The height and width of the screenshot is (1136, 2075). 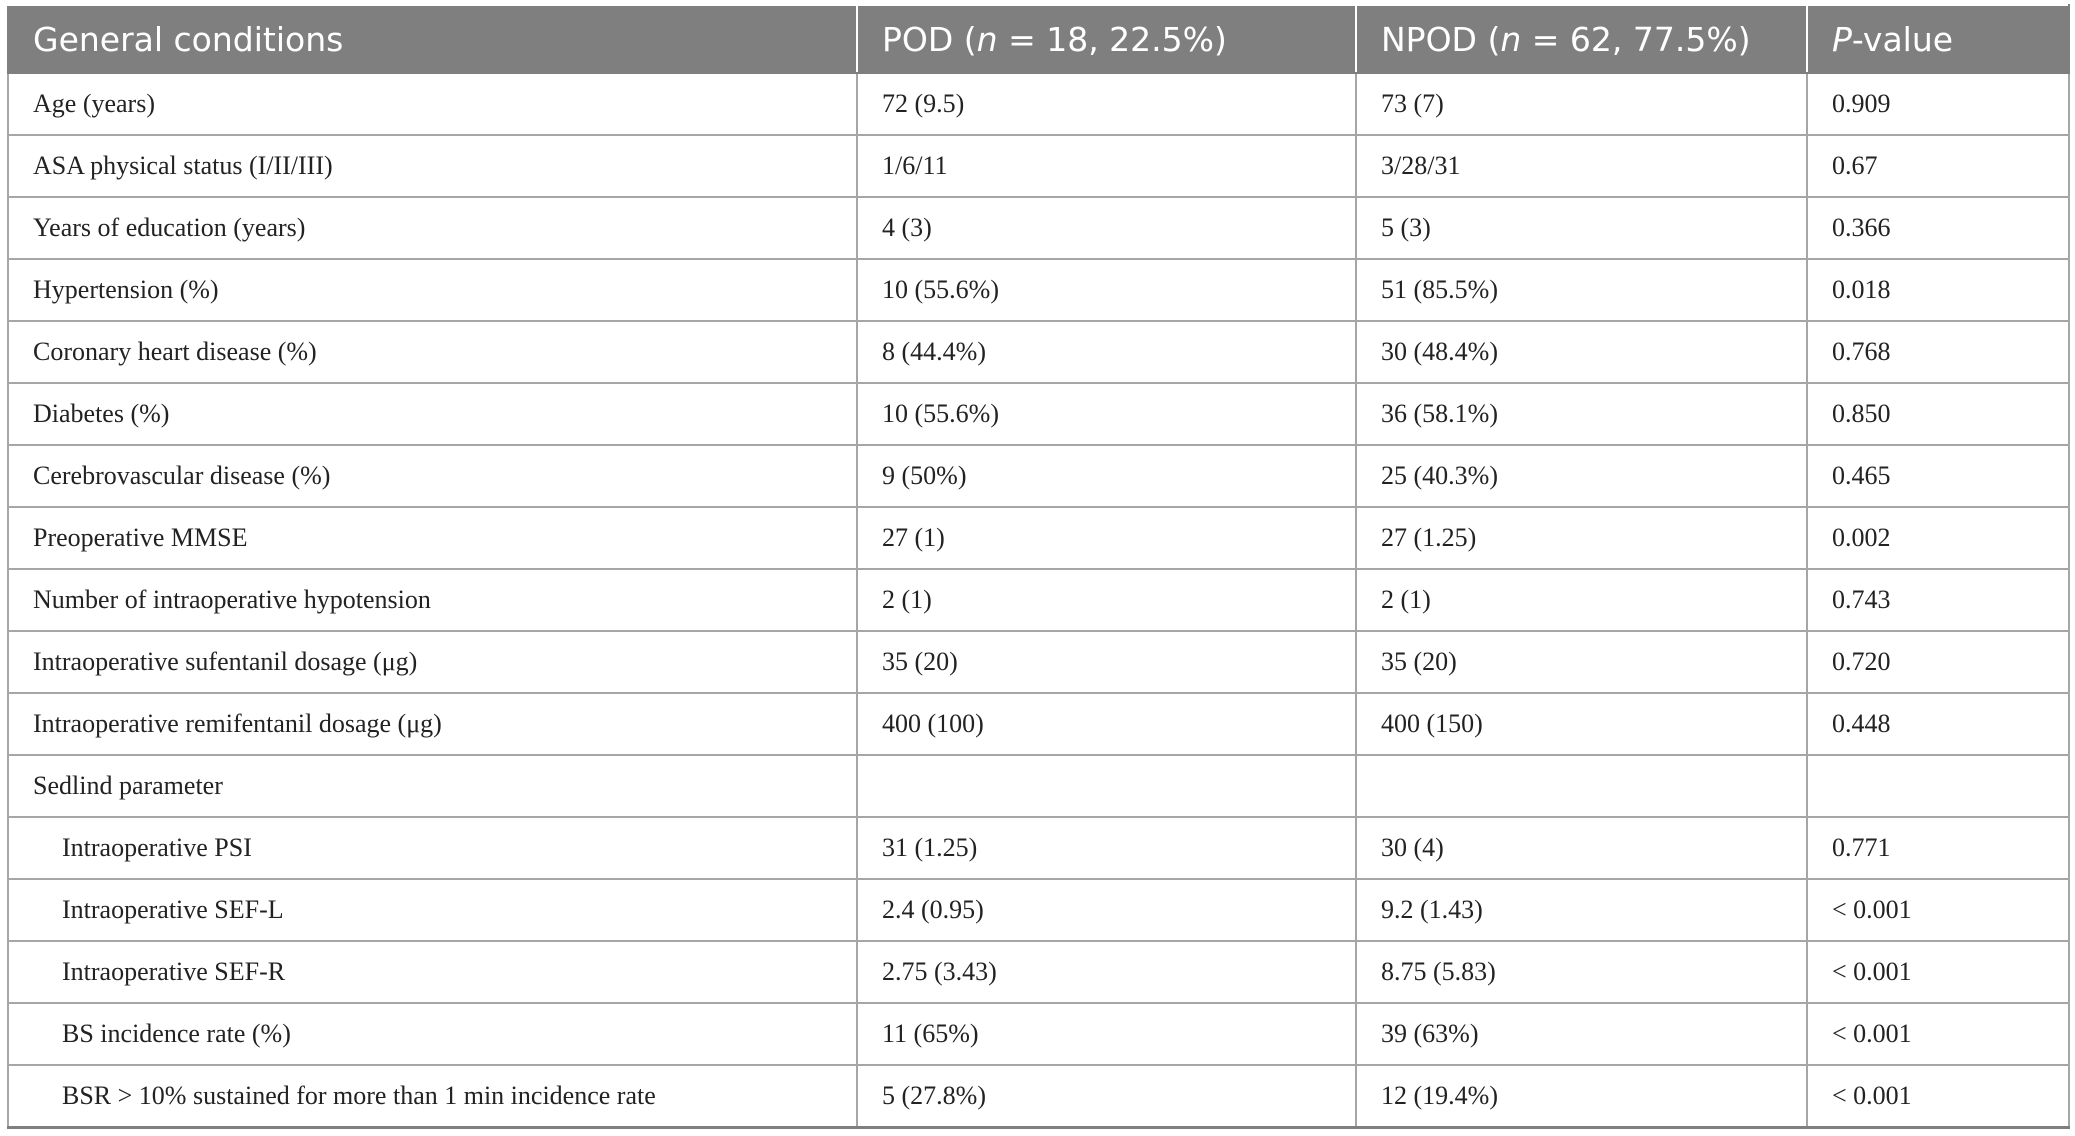 I want to click on table-cell: 4 (3), so click(x=1106, y=228).